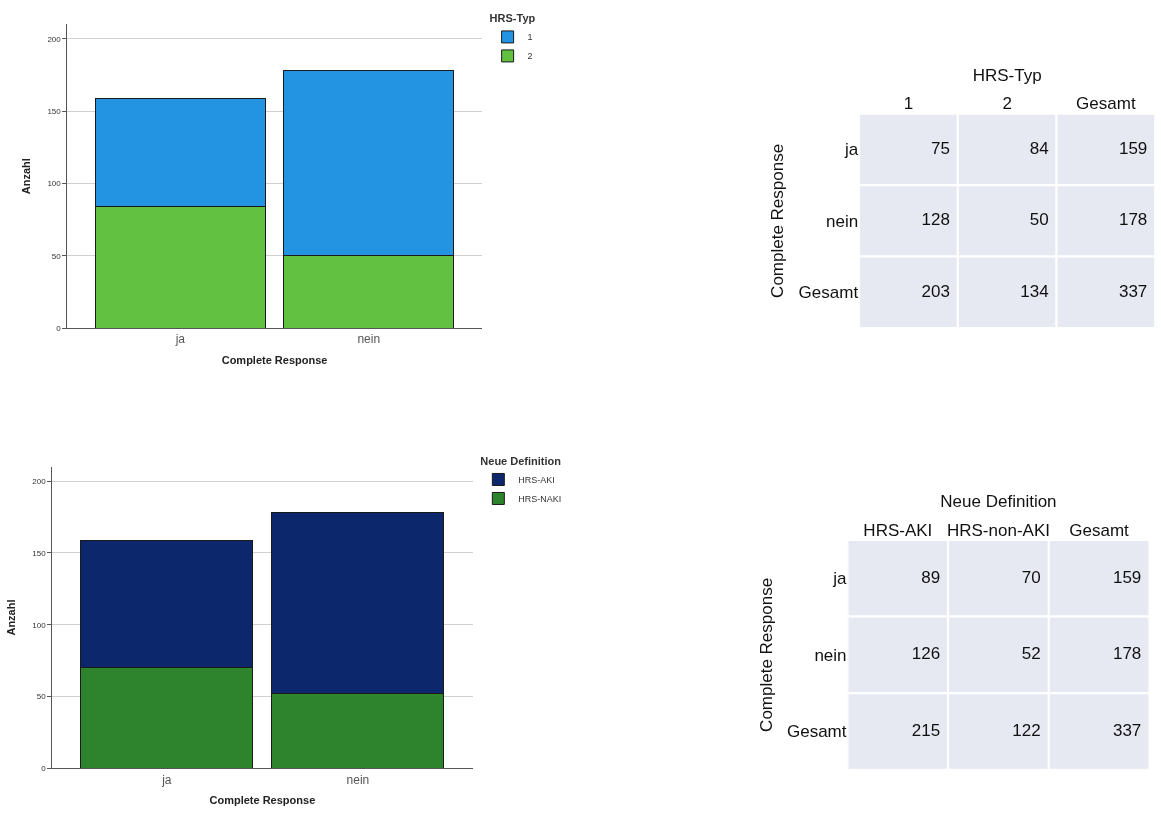  I want to click on data-label: 84, so click(1039, 148).